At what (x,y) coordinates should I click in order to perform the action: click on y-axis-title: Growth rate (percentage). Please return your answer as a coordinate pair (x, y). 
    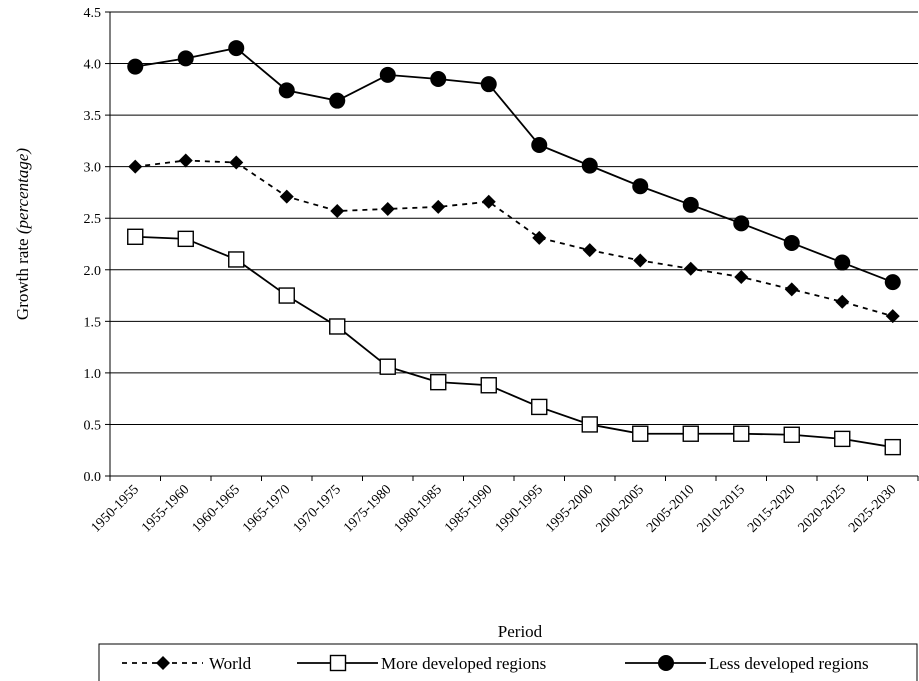
    Looking at the image, I should click on (22, 234).